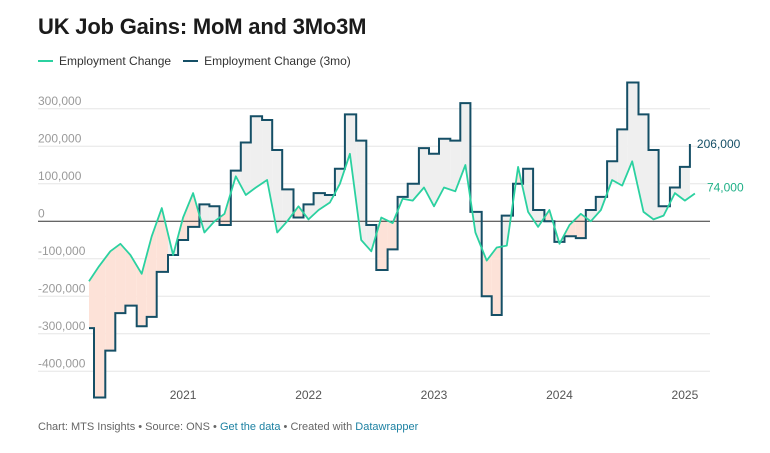  Describe the element at coordinates (685, 395) in the screenshot. I see `x-tick-label: 2025` at that location.